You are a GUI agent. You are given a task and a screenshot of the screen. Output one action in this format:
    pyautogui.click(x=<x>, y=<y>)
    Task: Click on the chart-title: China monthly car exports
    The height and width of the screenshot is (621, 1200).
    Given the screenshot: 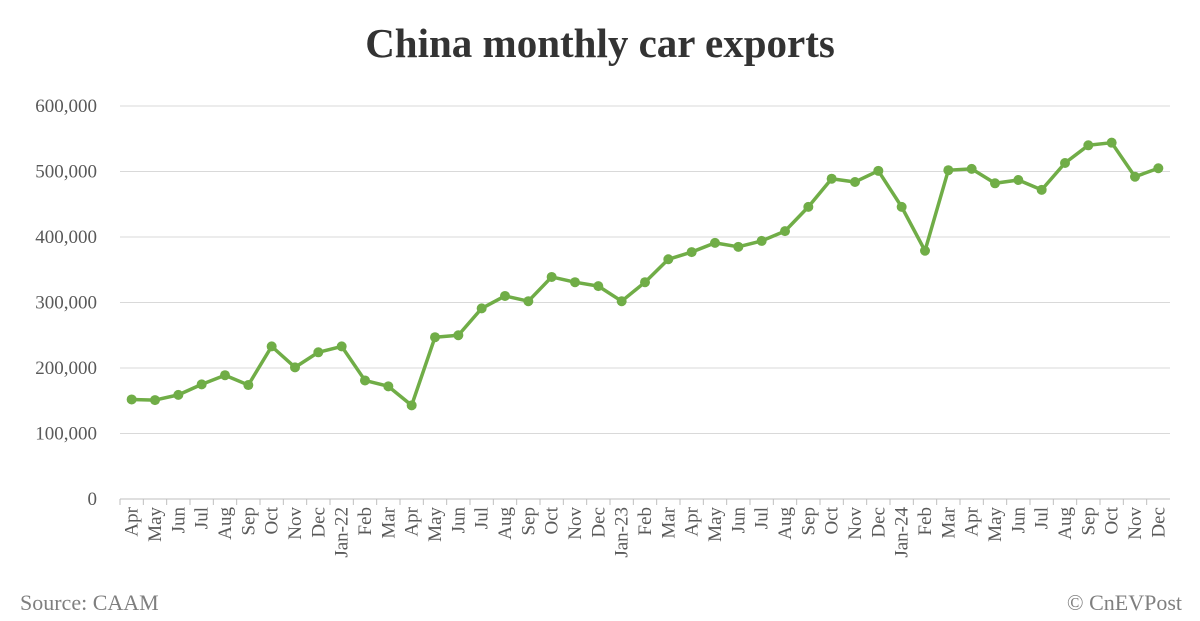 What is the action you would take?
    pyautogui.click(x=600, y=43)
    